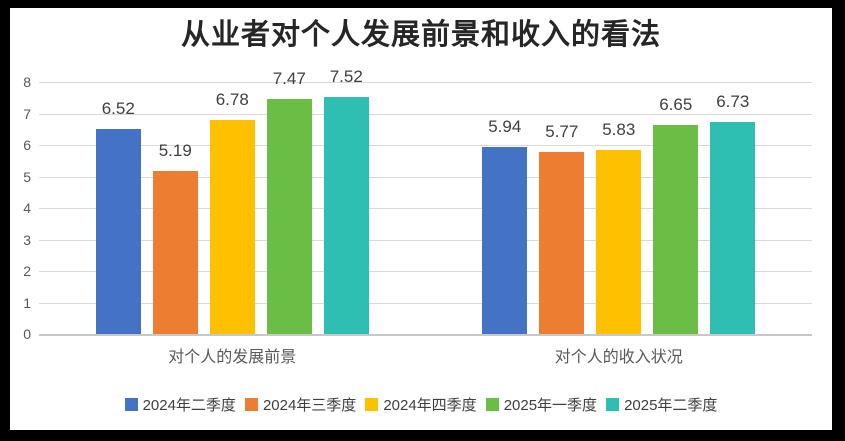 This screenshot has width=845, height=441. I want to click on bar-value-label: 6.73, so click(733, 101).